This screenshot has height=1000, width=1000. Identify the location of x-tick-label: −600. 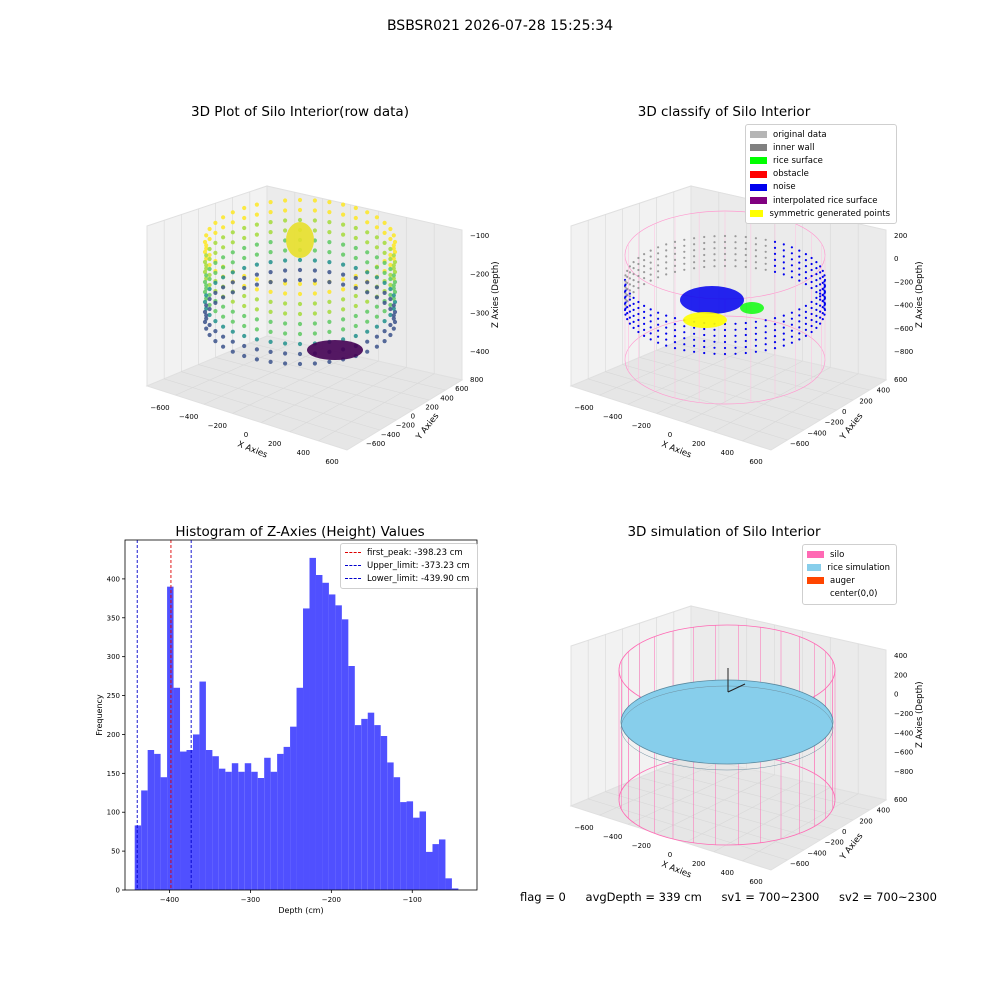
(159, 408).